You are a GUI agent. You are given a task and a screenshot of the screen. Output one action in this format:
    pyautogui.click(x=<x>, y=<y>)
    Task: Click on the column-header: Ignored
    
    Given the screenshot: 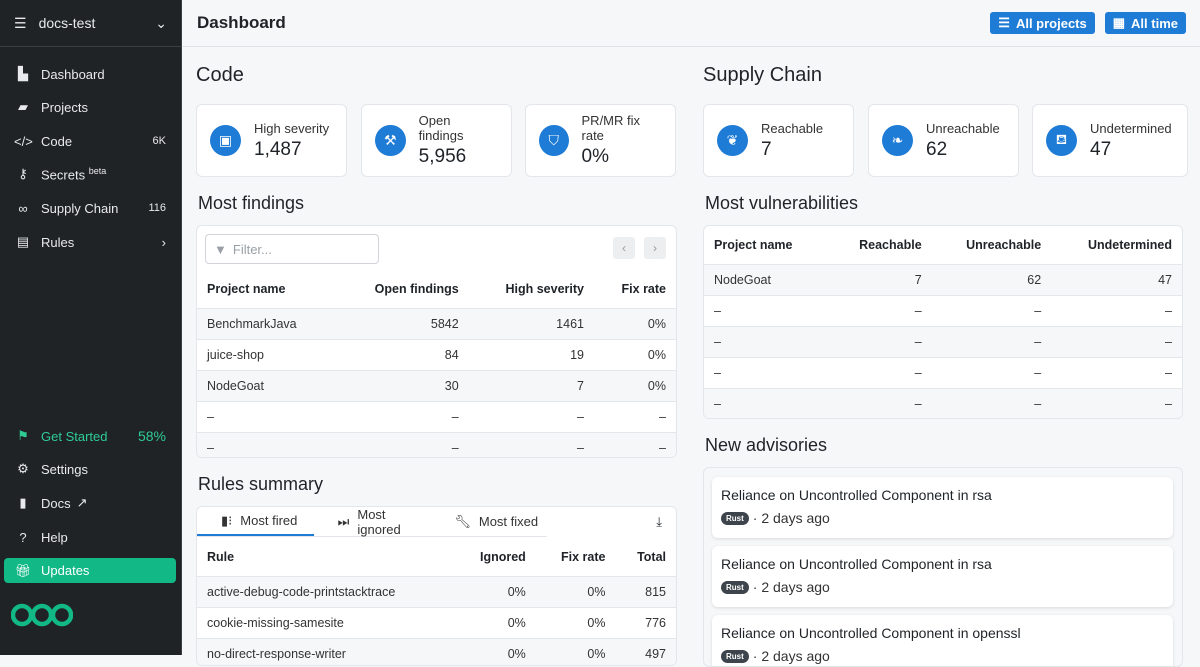 What is the action you would take?
    pyautogui.click(x=502, y=556)
    